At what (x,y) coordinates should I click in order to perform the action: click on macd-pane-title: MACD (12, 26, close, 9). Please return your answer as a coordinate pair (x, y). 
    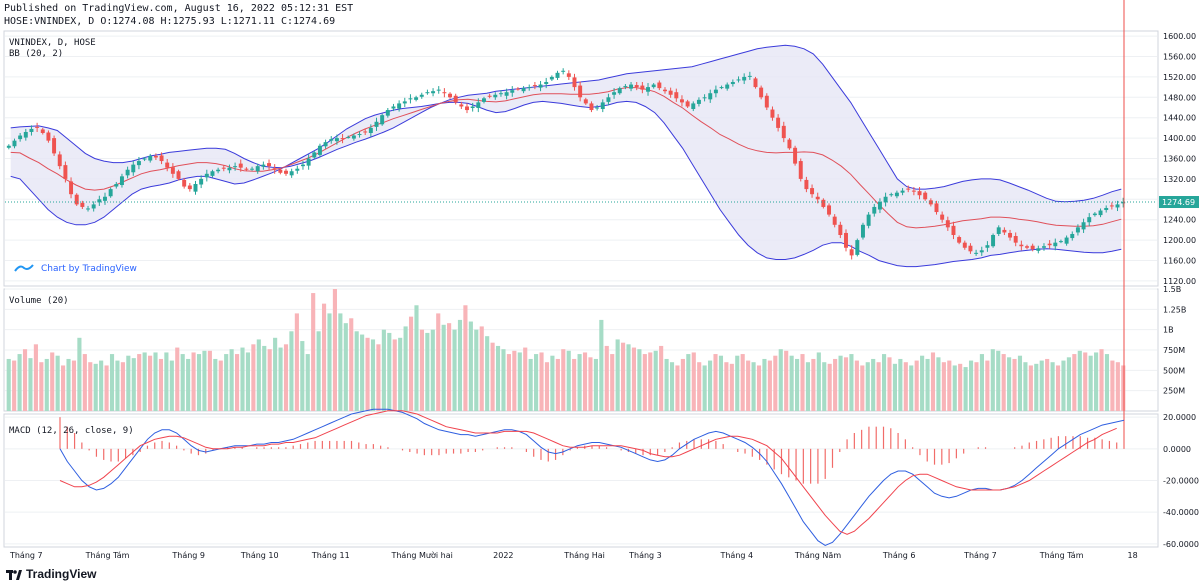
    Looking at the image, I should click on (71, 431).